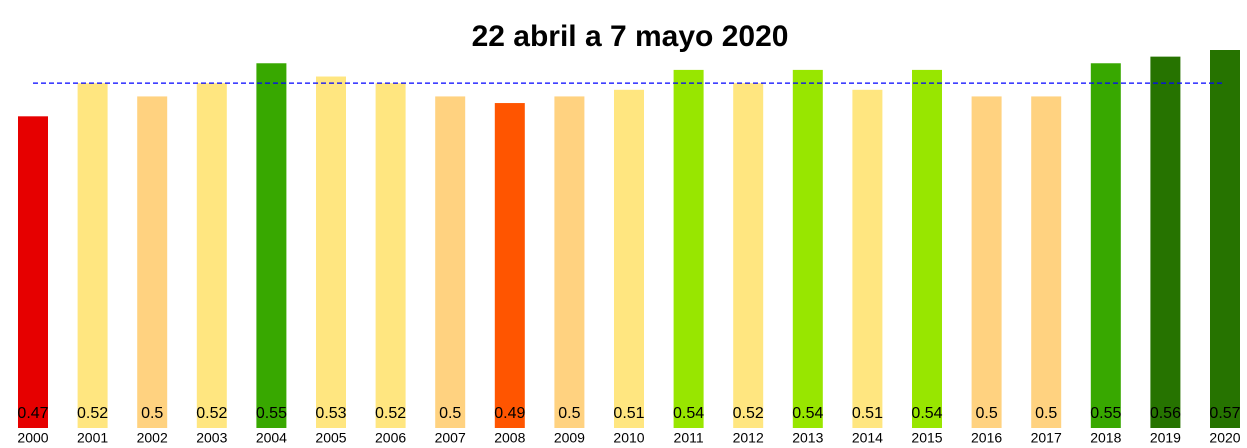  I want to click on x-tick-label: 2002, so click(152, 438).